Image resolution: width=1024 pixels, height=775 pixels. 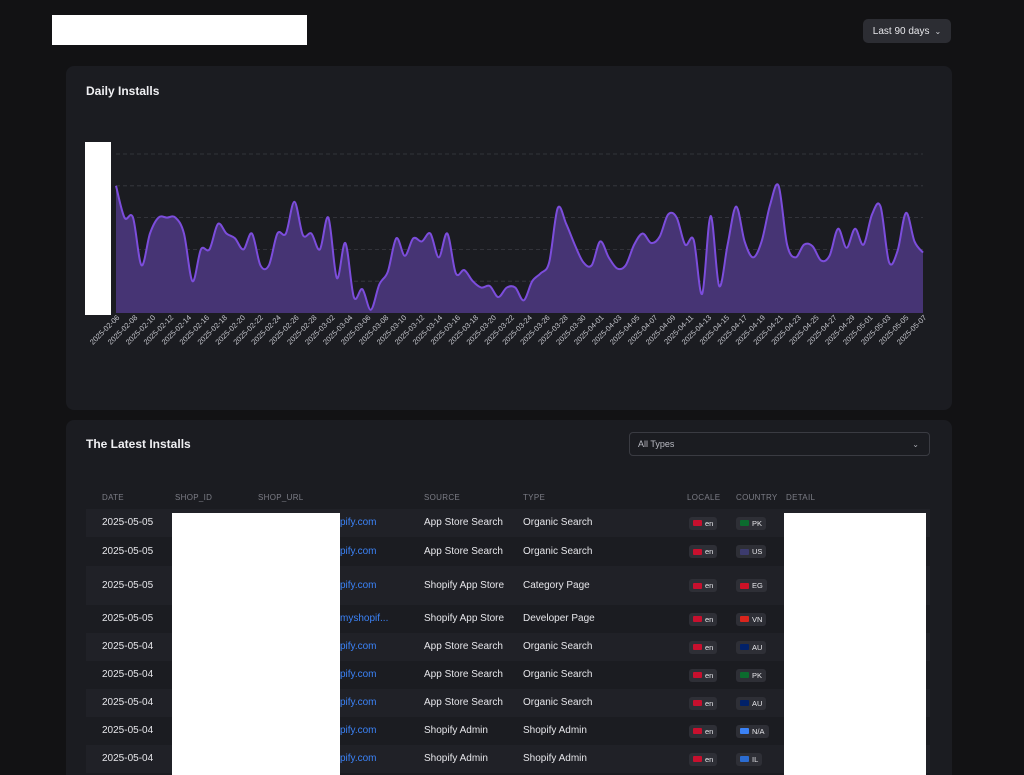 I want to click on country-badge-label: EG, so click(x=757, y=585).